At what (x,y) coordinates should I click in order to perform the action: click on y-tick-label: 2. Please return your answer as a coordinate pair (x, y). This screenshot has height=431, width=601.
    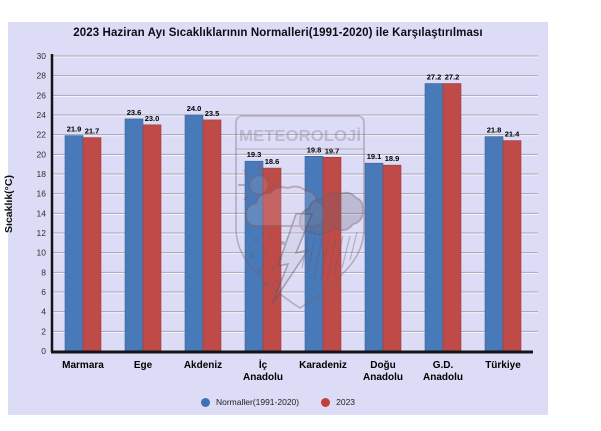
    Looking at the image, I should click on (43, 331).